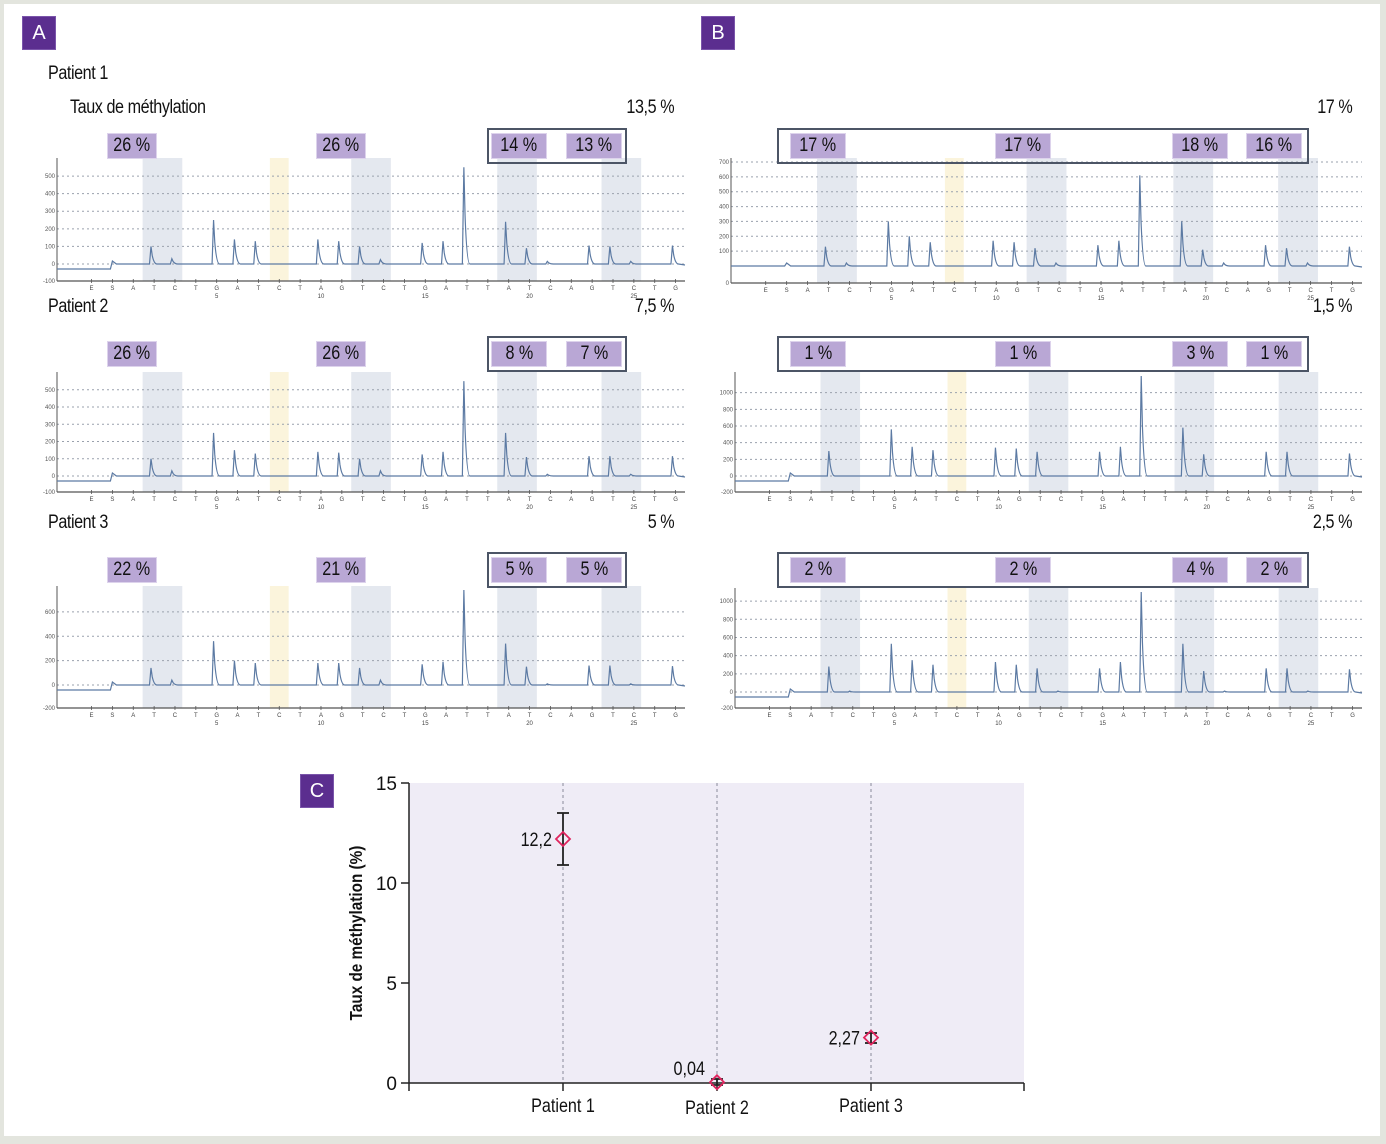 The width and height of the screenshot is (1386, 1144). I want to click on patient-label: Patient 2, so click(78, 306).